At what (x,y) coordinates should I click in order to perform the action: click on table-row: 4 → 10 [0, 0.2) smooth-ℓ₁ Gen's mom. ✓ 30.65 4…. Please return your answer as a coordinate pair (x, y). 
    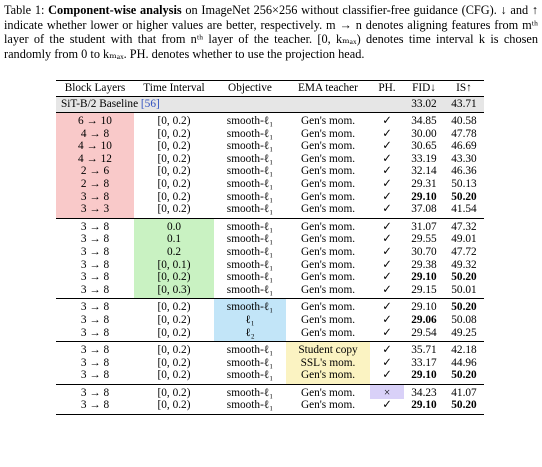
    Looking at the image, I should click on (270, 146).